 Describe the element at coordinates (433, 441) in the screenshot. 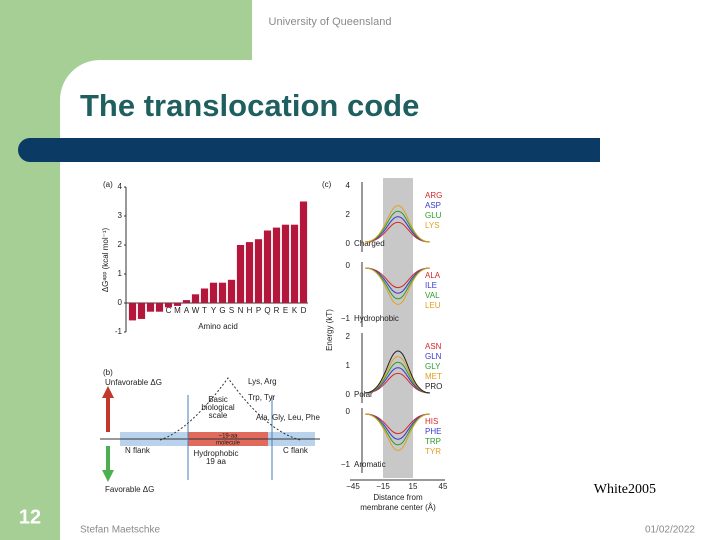

I see `residue-label: TRP` at that location.